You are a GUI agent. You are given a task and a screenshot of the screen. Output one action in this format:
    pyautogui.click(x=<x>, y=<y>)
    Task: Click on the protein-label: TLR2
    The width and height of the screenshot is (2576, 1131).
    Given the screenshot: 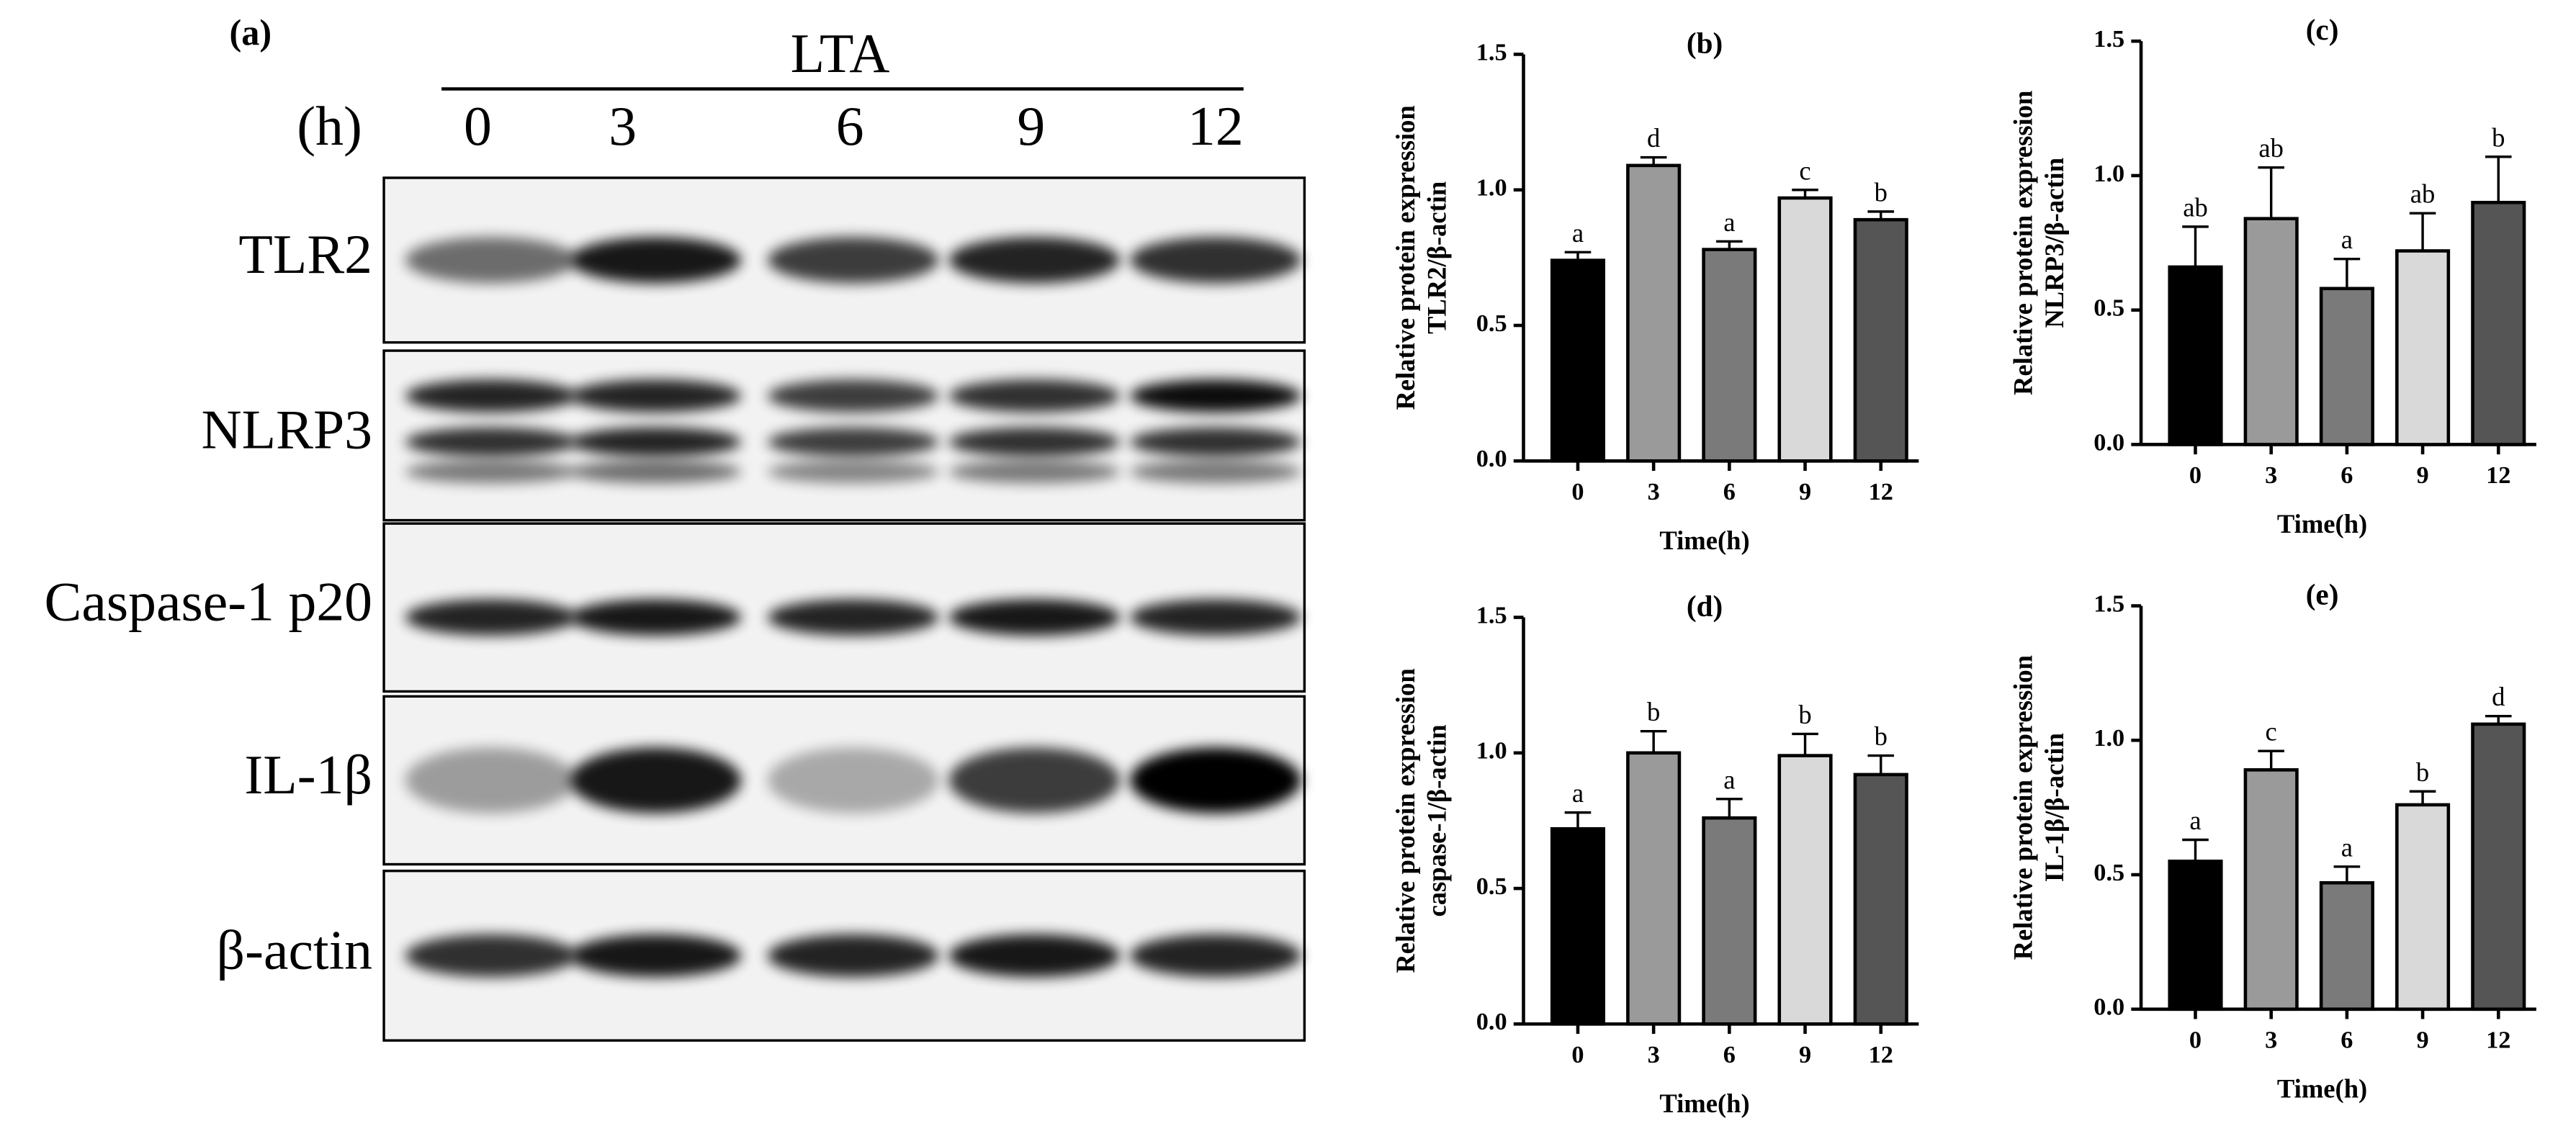 What is the action you would take?
    pyautogui.click(x=305, y=254)
    